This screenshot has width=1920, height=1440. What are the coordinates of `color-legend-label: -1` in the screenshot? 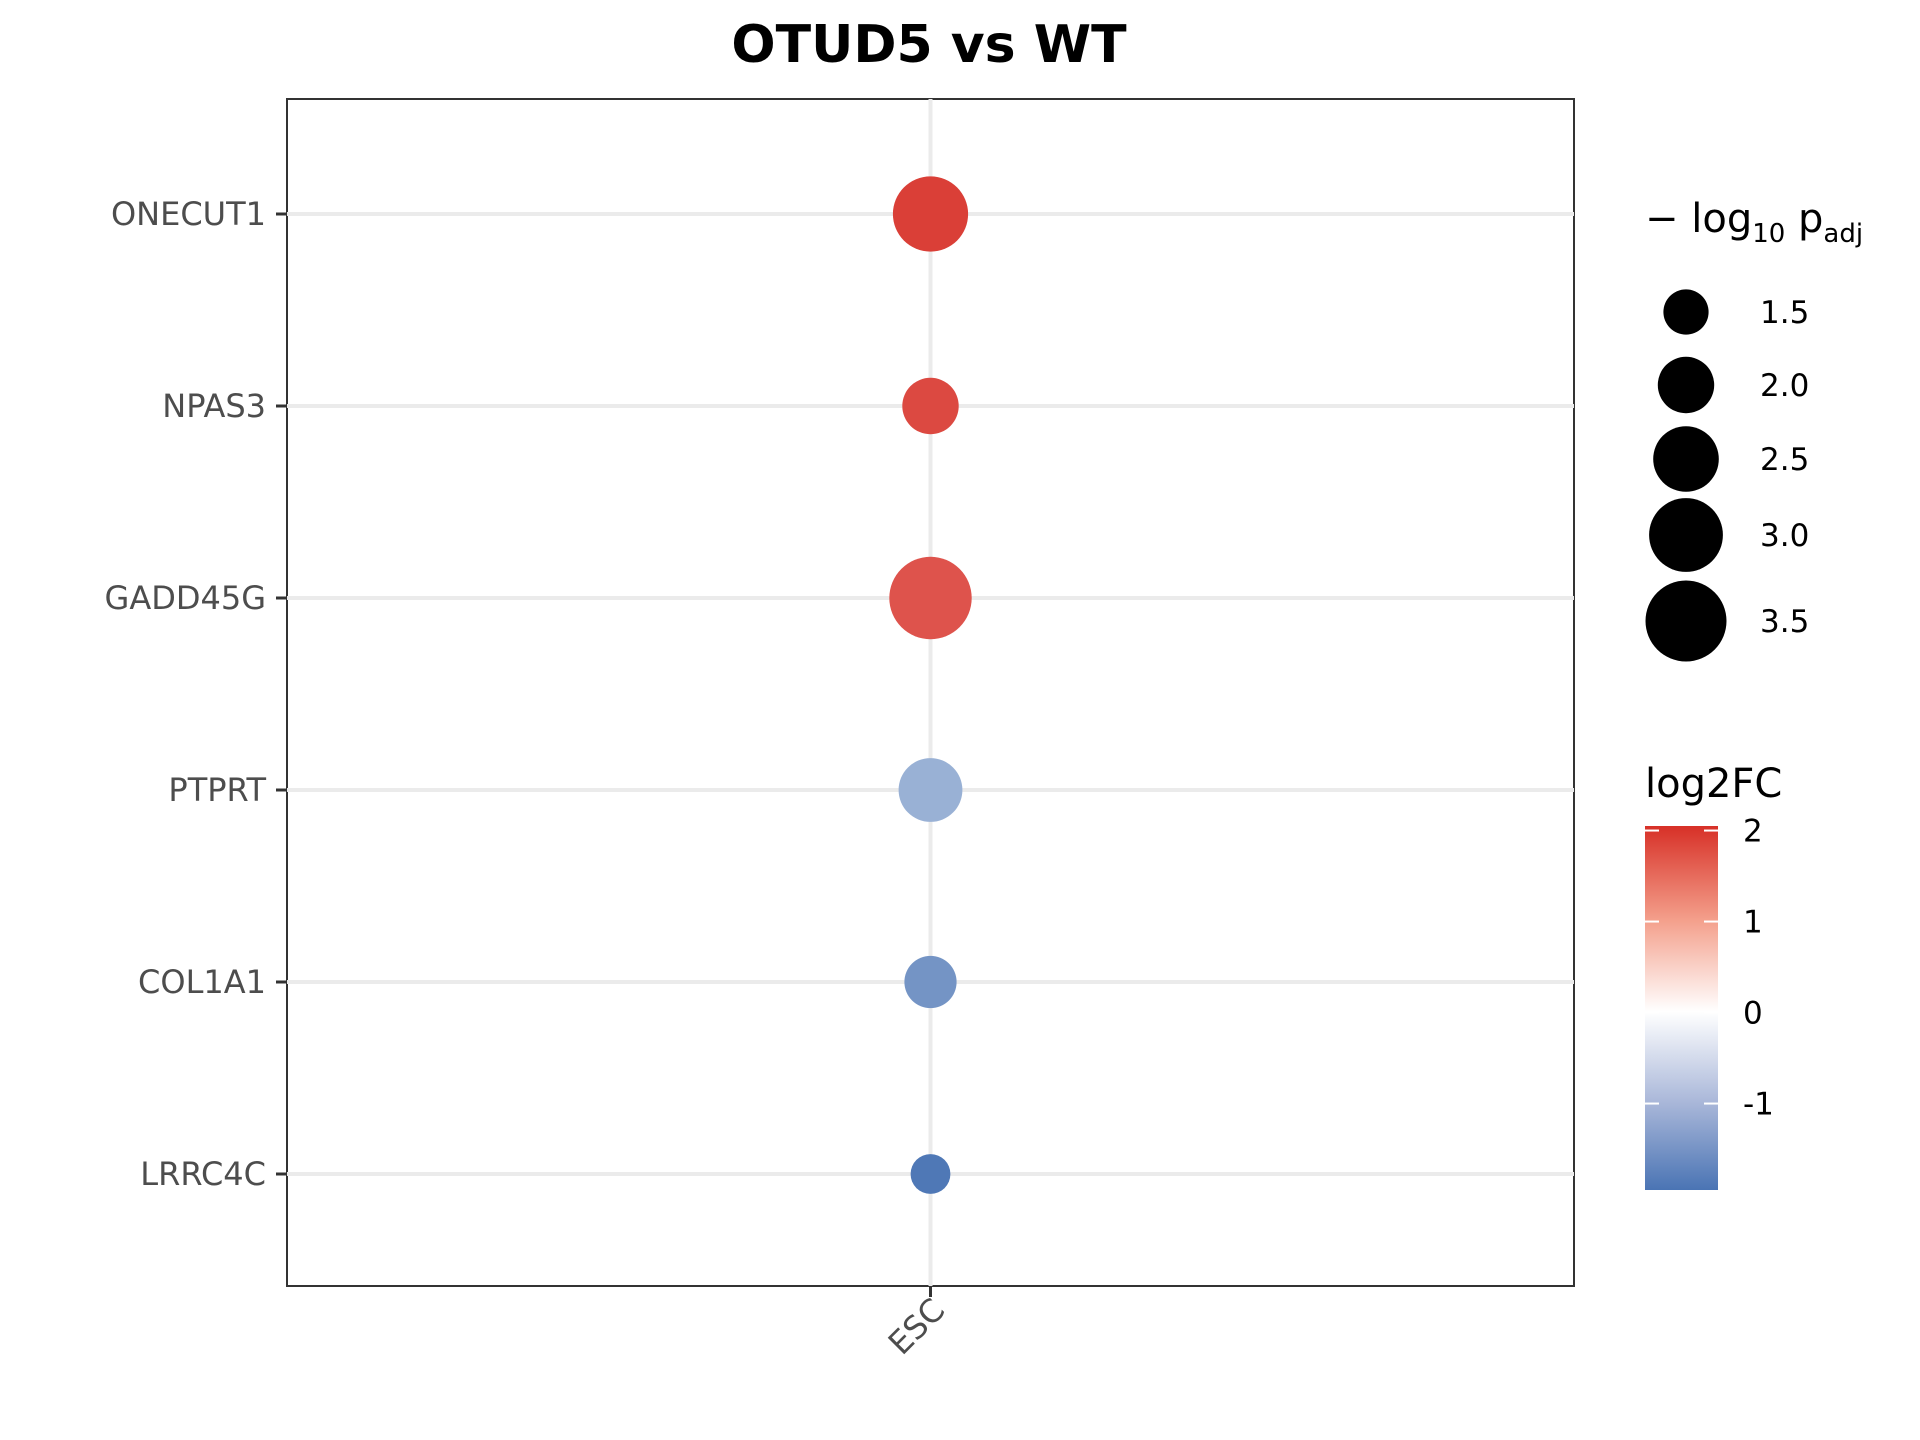 It's located at (1758, 1105).